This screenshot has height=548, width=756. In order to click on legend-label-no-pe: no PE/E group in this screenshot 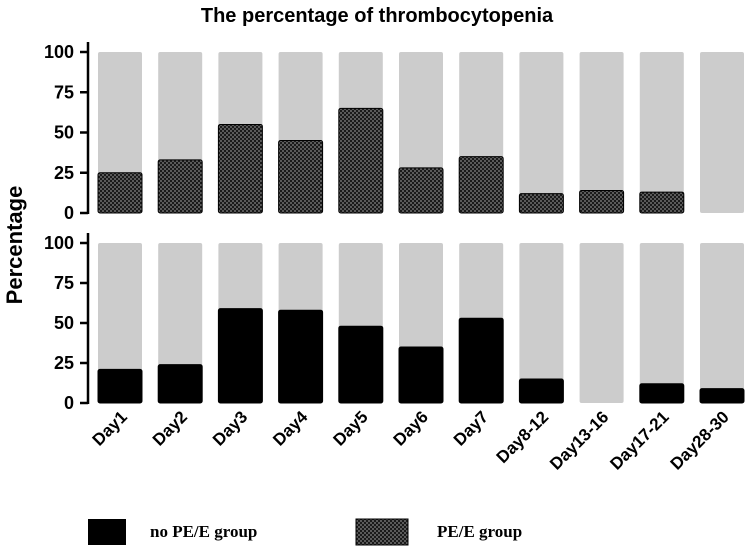, I will do `click(203, 531)`.